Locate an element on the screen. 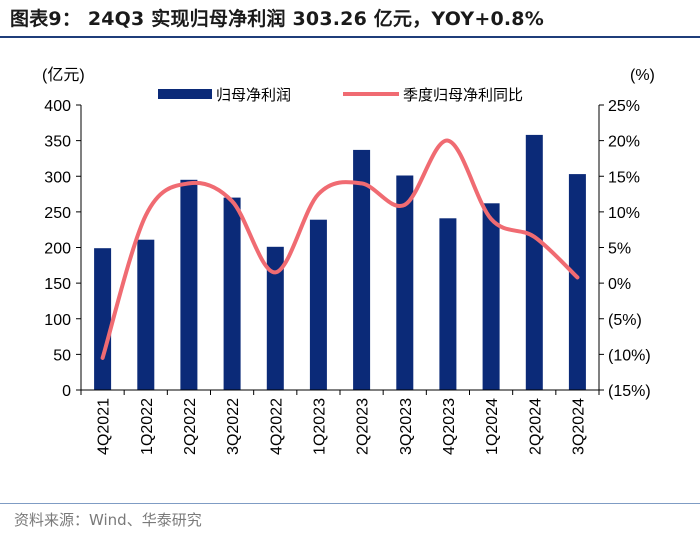 The width and height of the screenshot is (700, 535). bar-1Q2022 is located at coordinates (146, 314).